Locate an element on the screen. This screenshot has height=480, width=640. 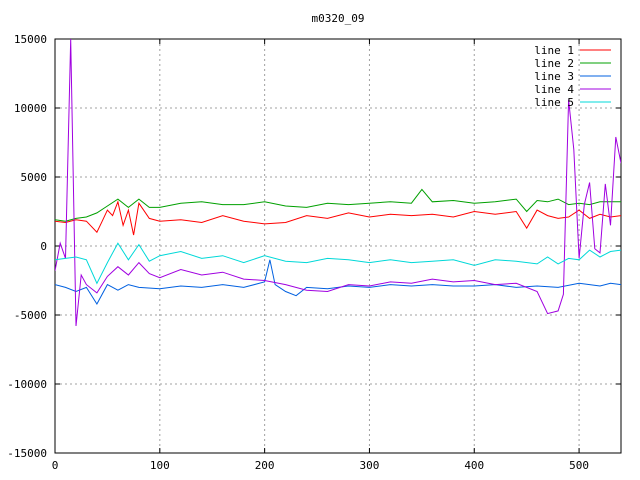
legend-label-4: line 4 is located at coordinates (554, 89).